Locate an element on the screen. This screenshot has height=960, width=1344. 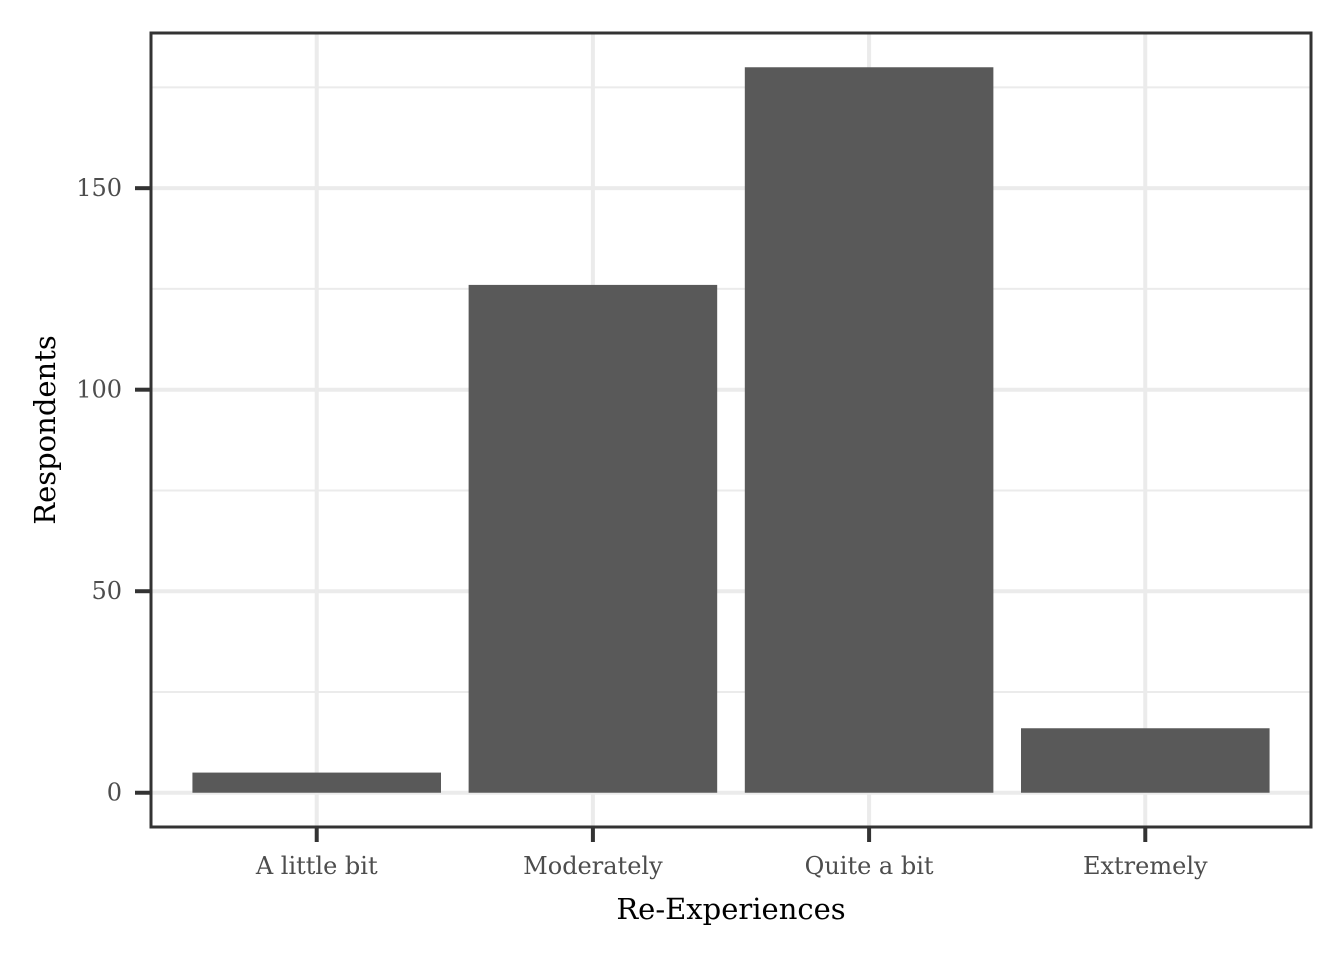
y-tick-label: 100 is located at coordinates (99, 390).